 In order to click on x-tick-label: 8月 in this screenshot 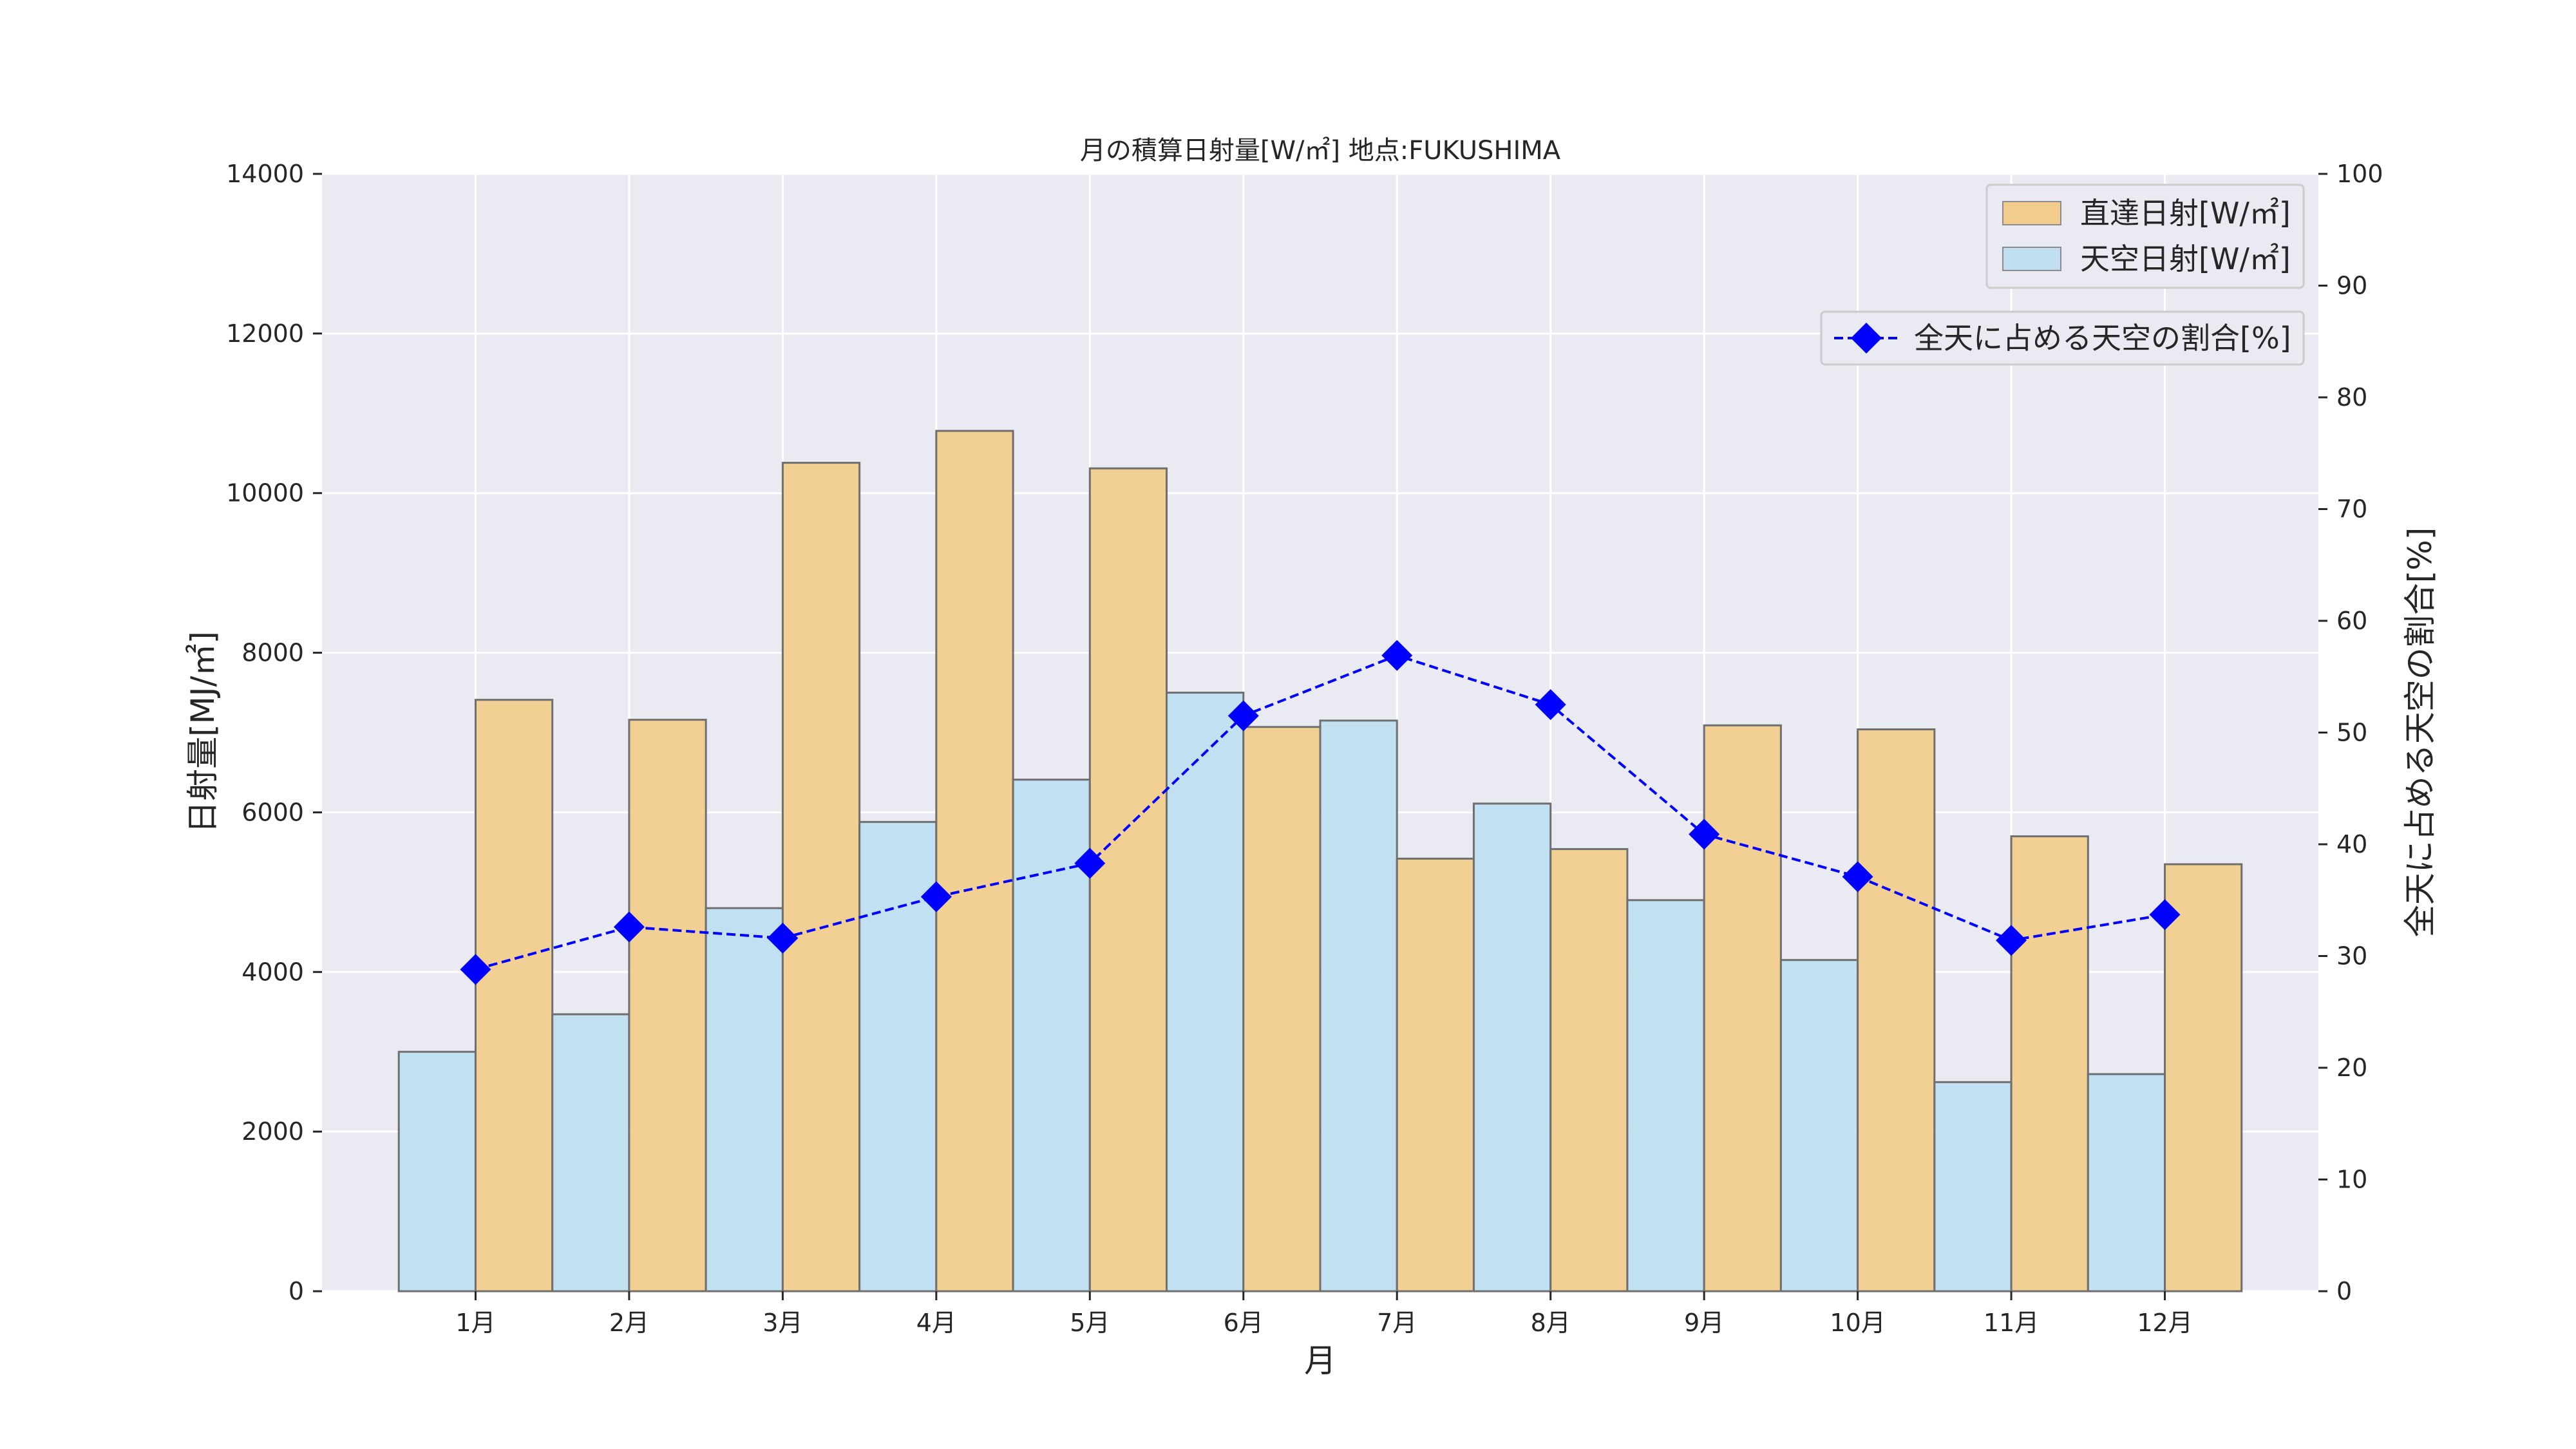, I will do `click(1551, 1323)`.